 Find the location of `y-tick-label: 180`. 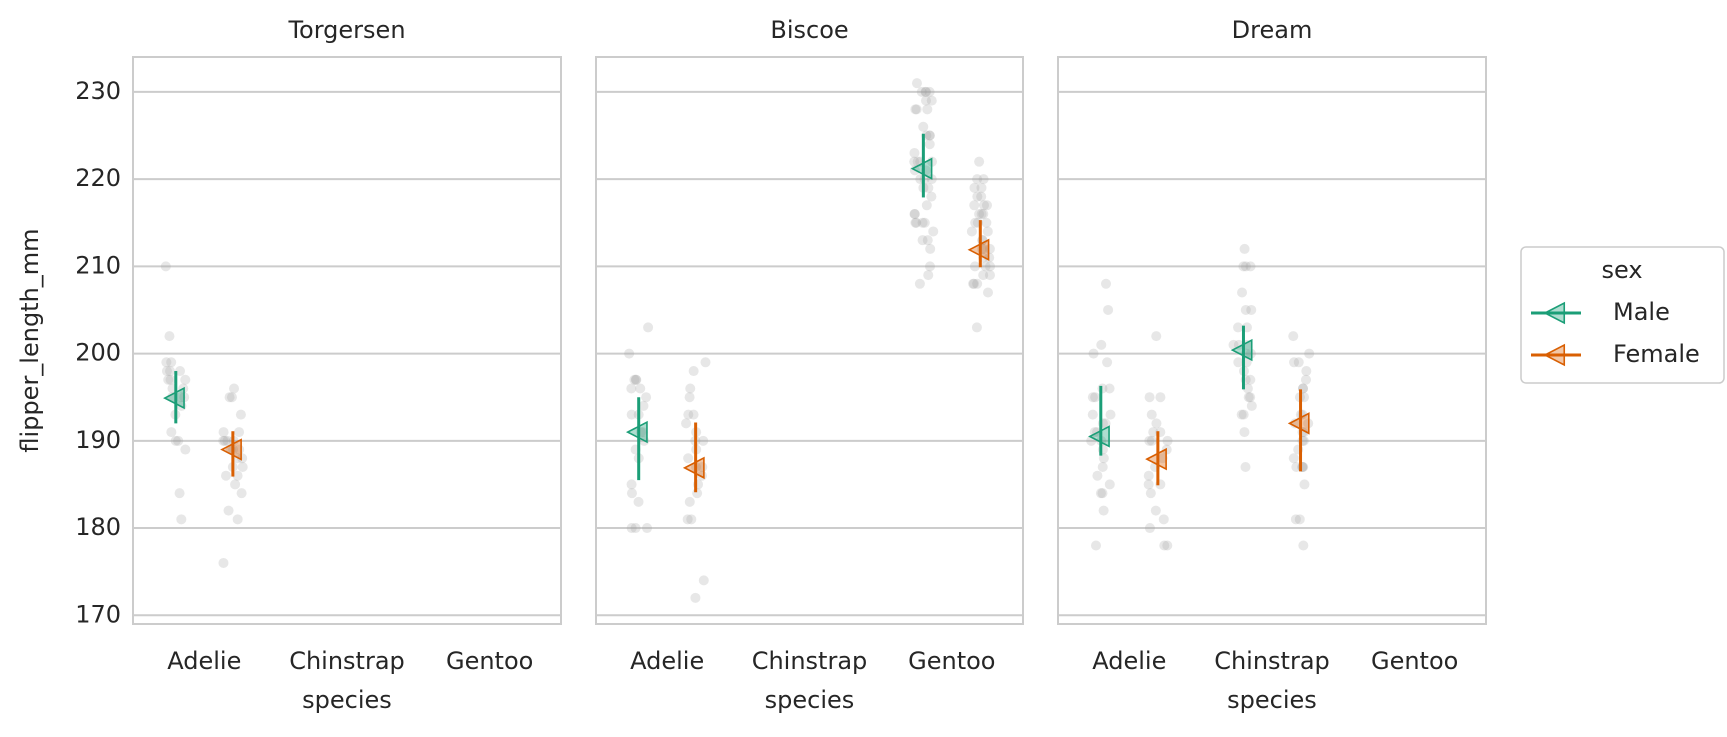

y-tick-label: 180 is located at coordinates (98, 527).